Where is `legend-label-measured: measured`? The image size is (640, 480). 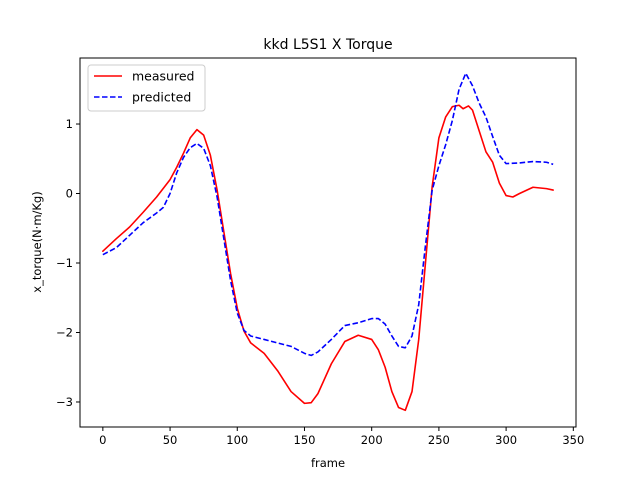 legend-label-measured: measured is located at coordinates (163, 76).